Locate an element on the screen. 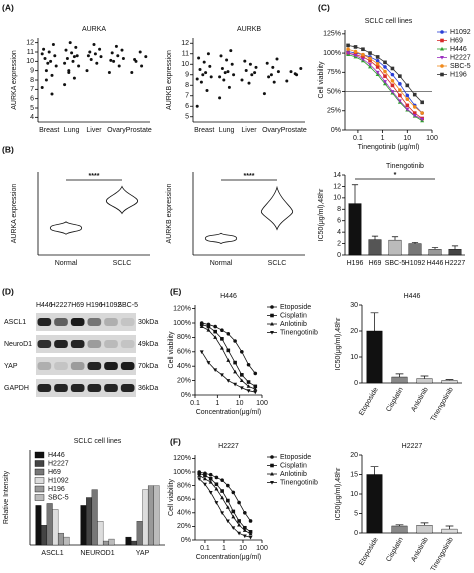 The image size is (474, 573). x-tick-label: ASCL1 is located at coordinates (52, 553).